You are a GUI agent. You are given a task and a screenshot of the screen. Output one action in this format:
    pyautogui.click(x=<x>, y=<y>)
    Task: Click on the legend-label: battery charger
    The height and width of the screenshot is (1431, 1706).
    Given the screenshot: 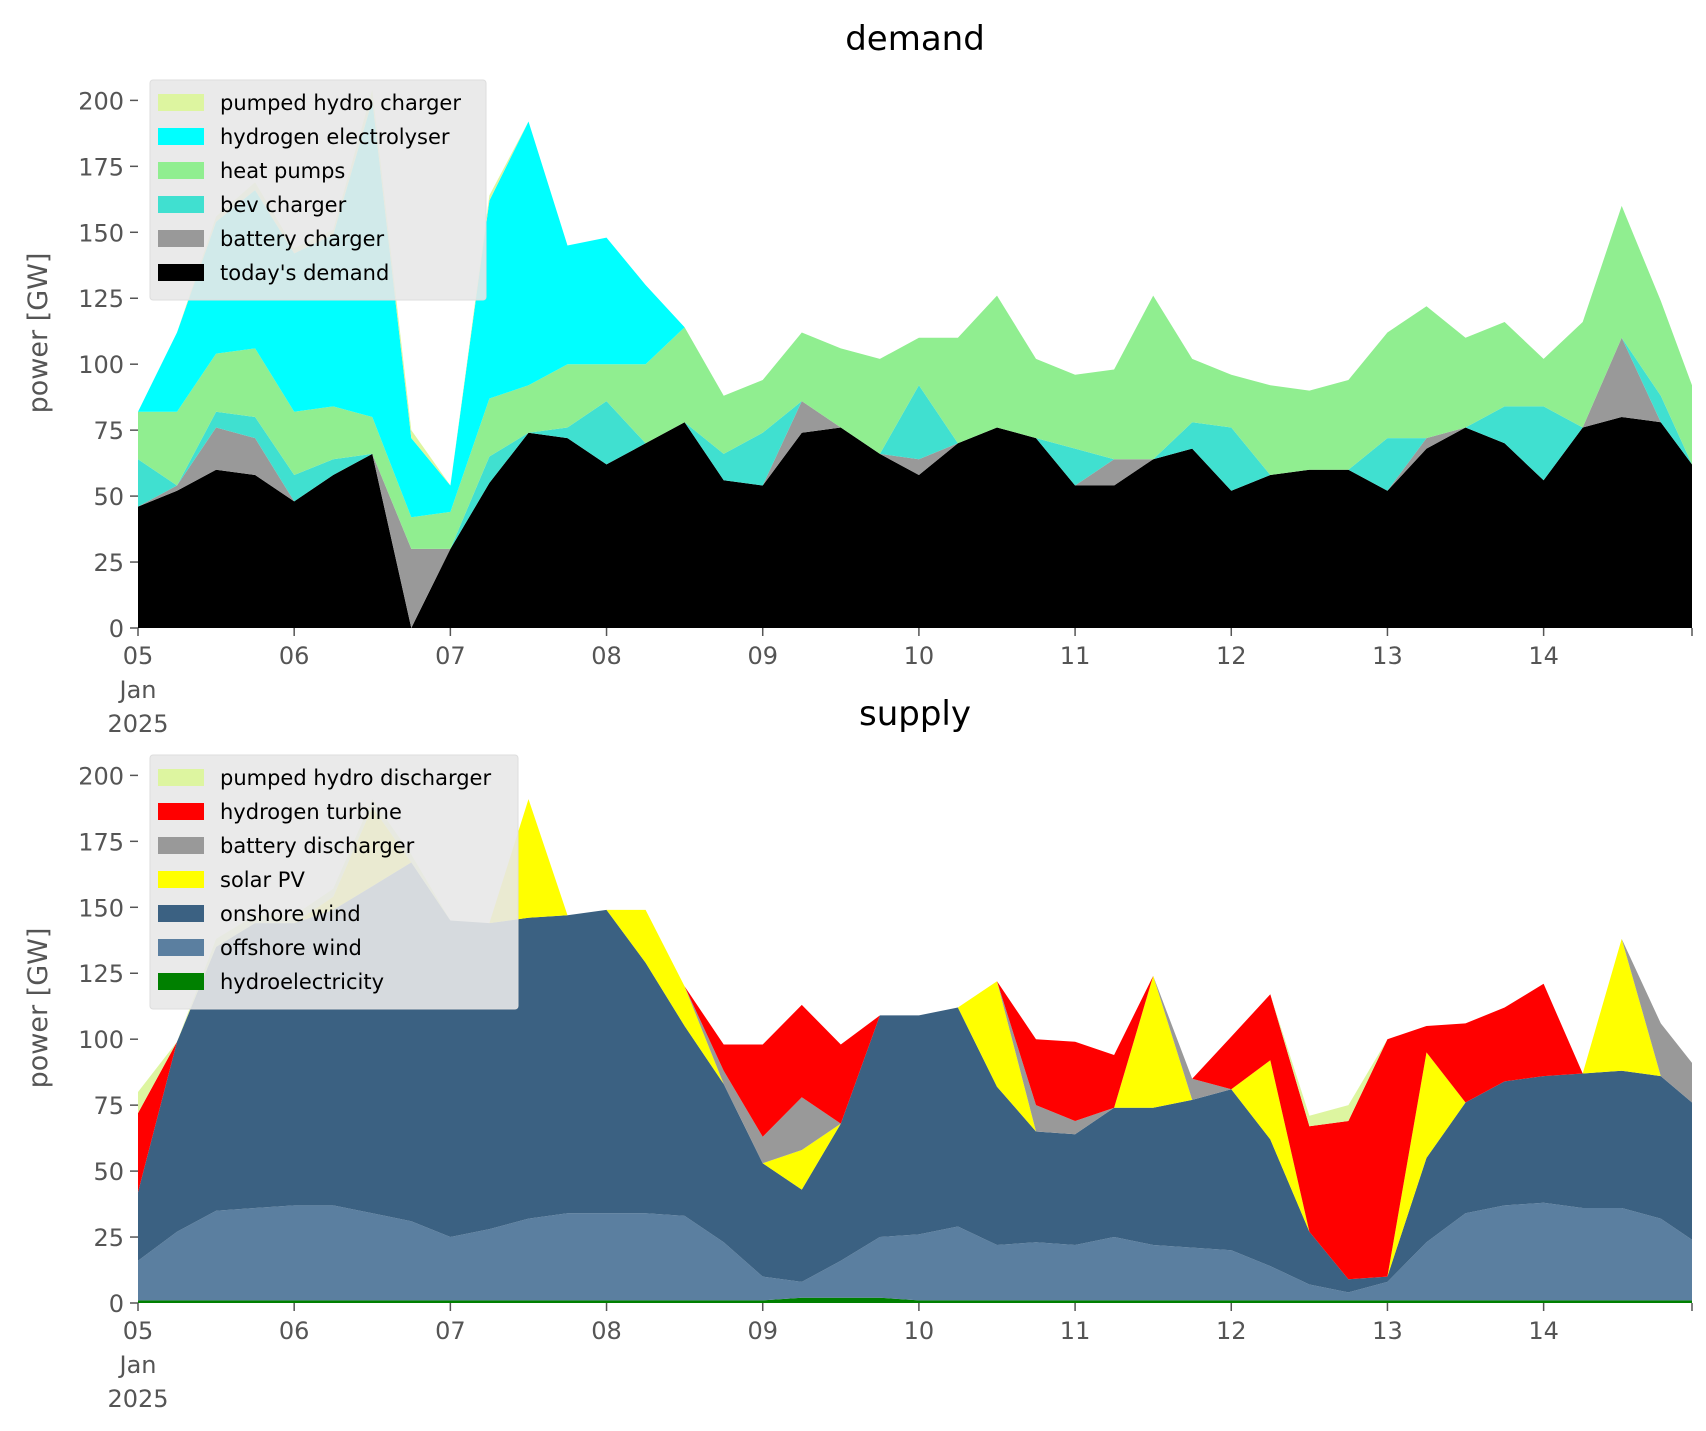 What is the action you would take?
    pyautogui.click(x=302, y=239)
    